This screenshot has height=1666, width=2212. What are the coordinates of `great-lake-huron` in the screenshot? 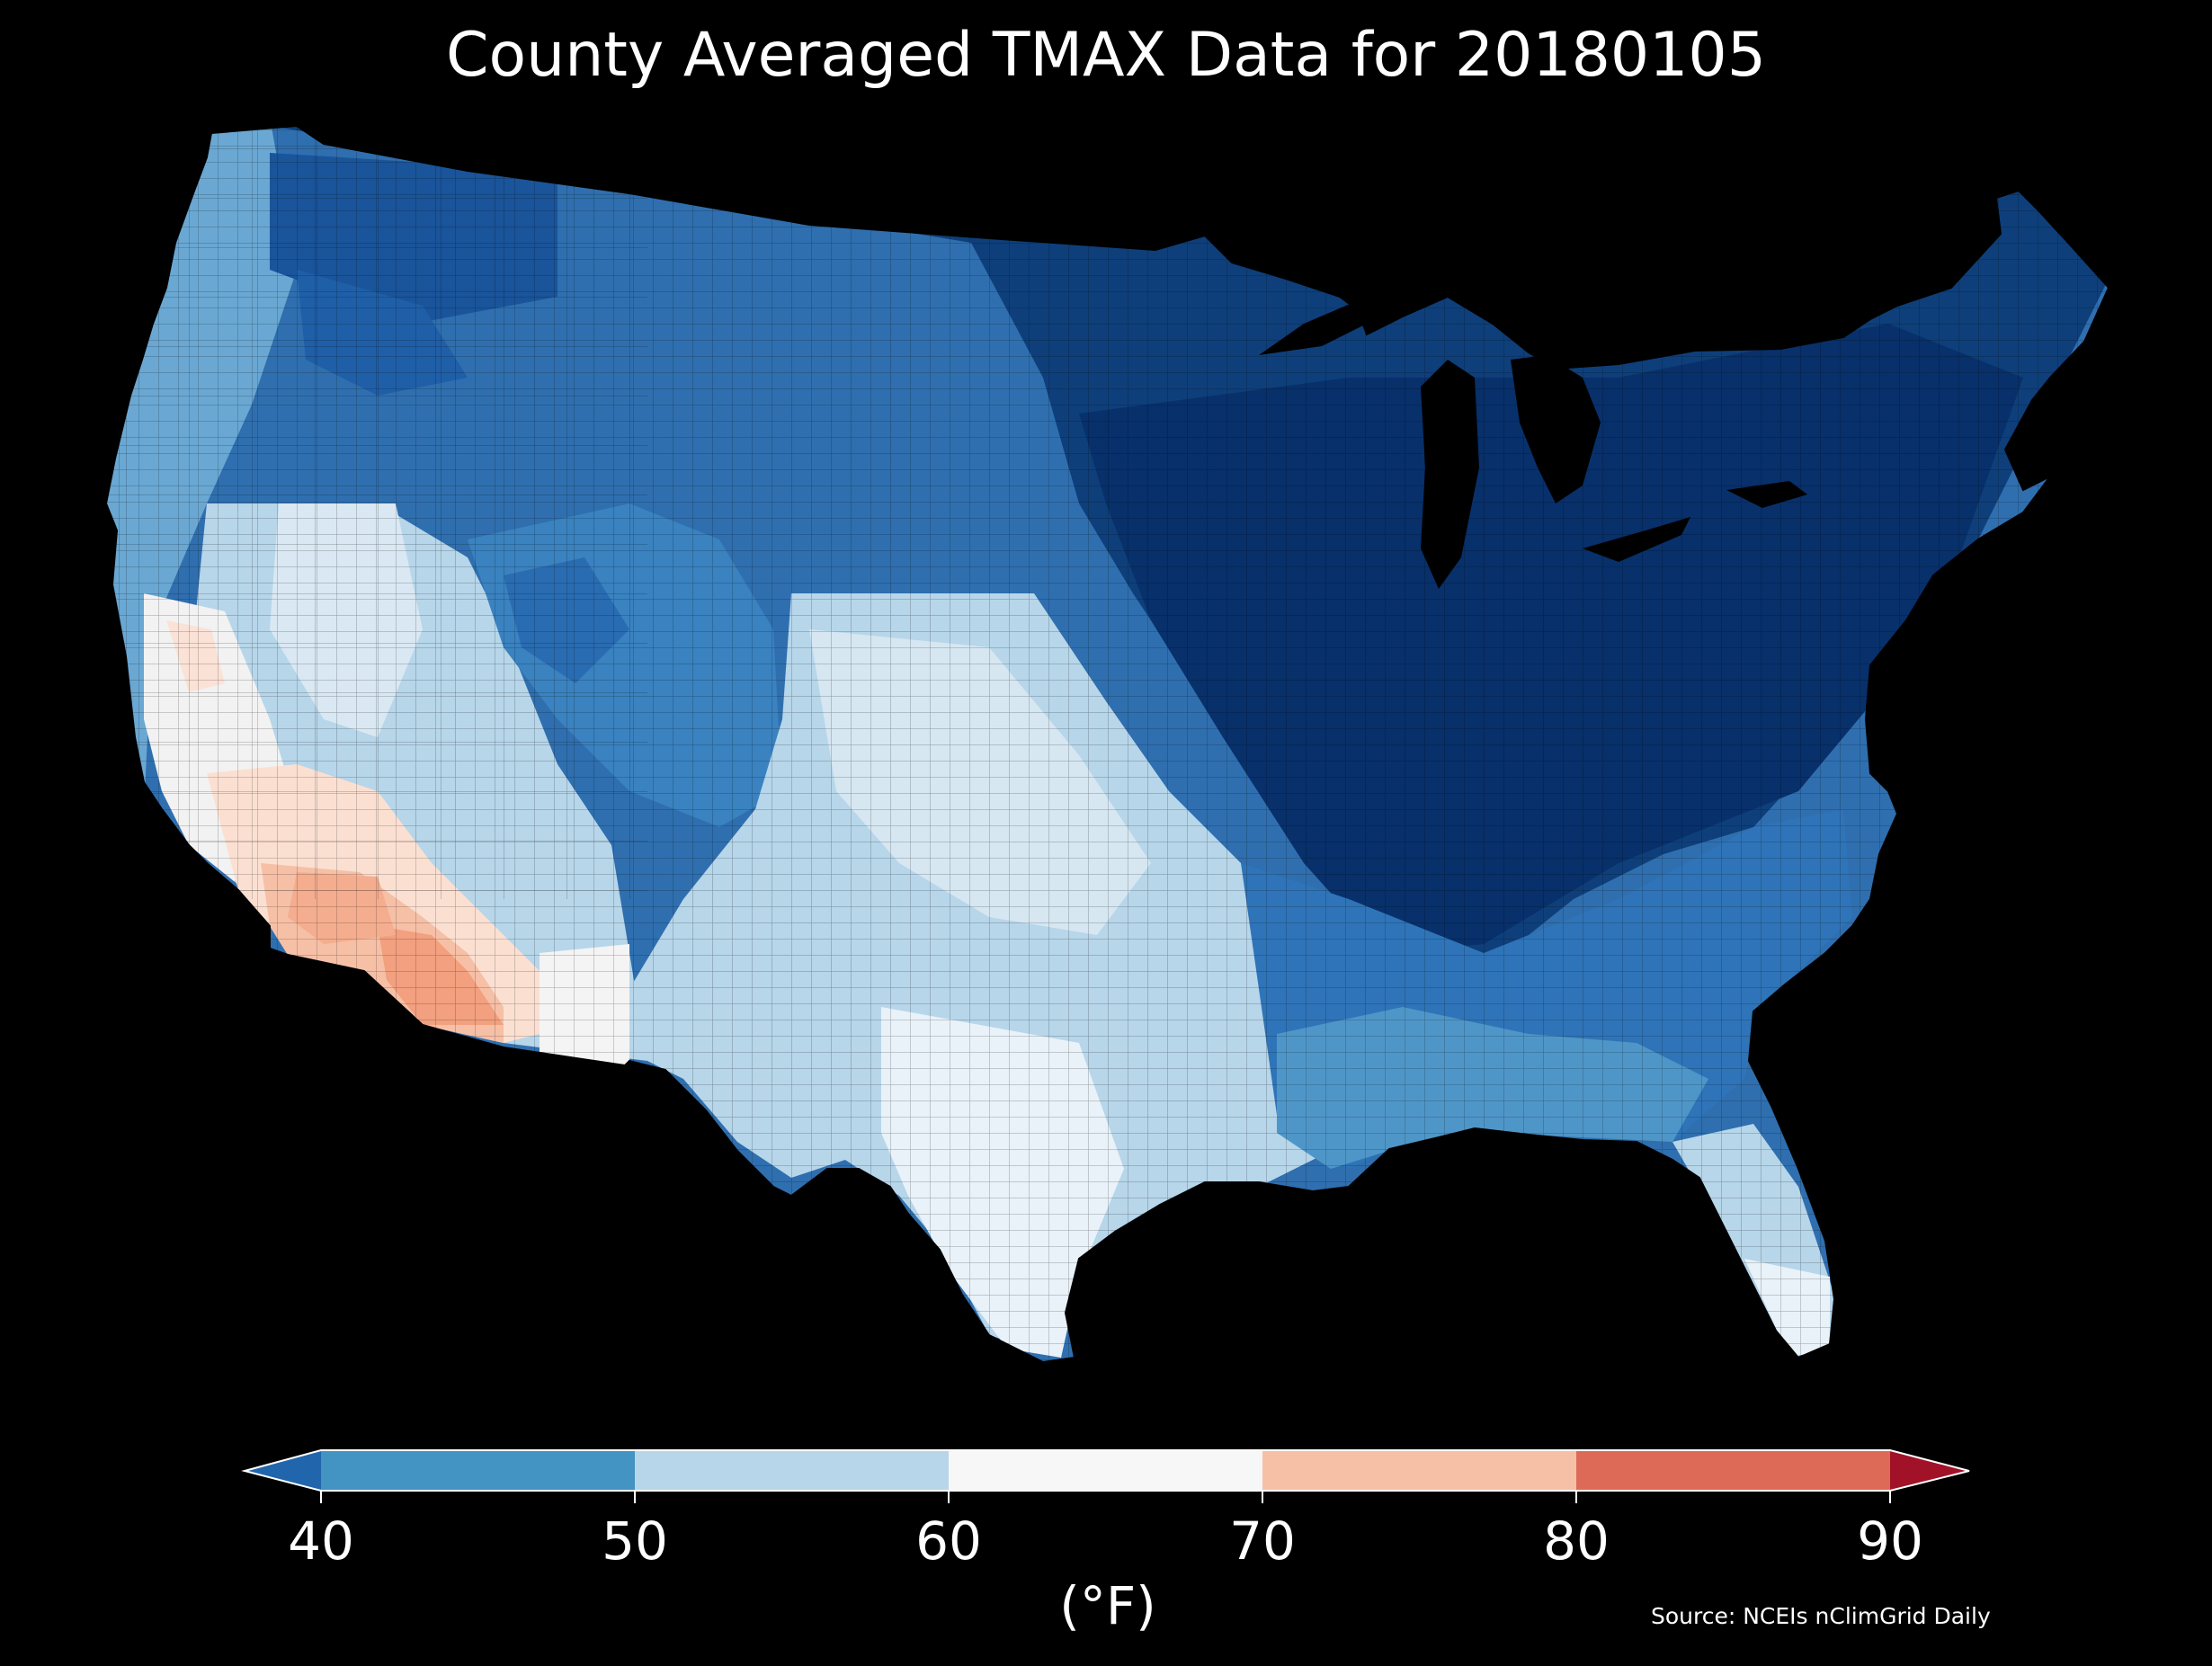 It's located at (1556, 429).